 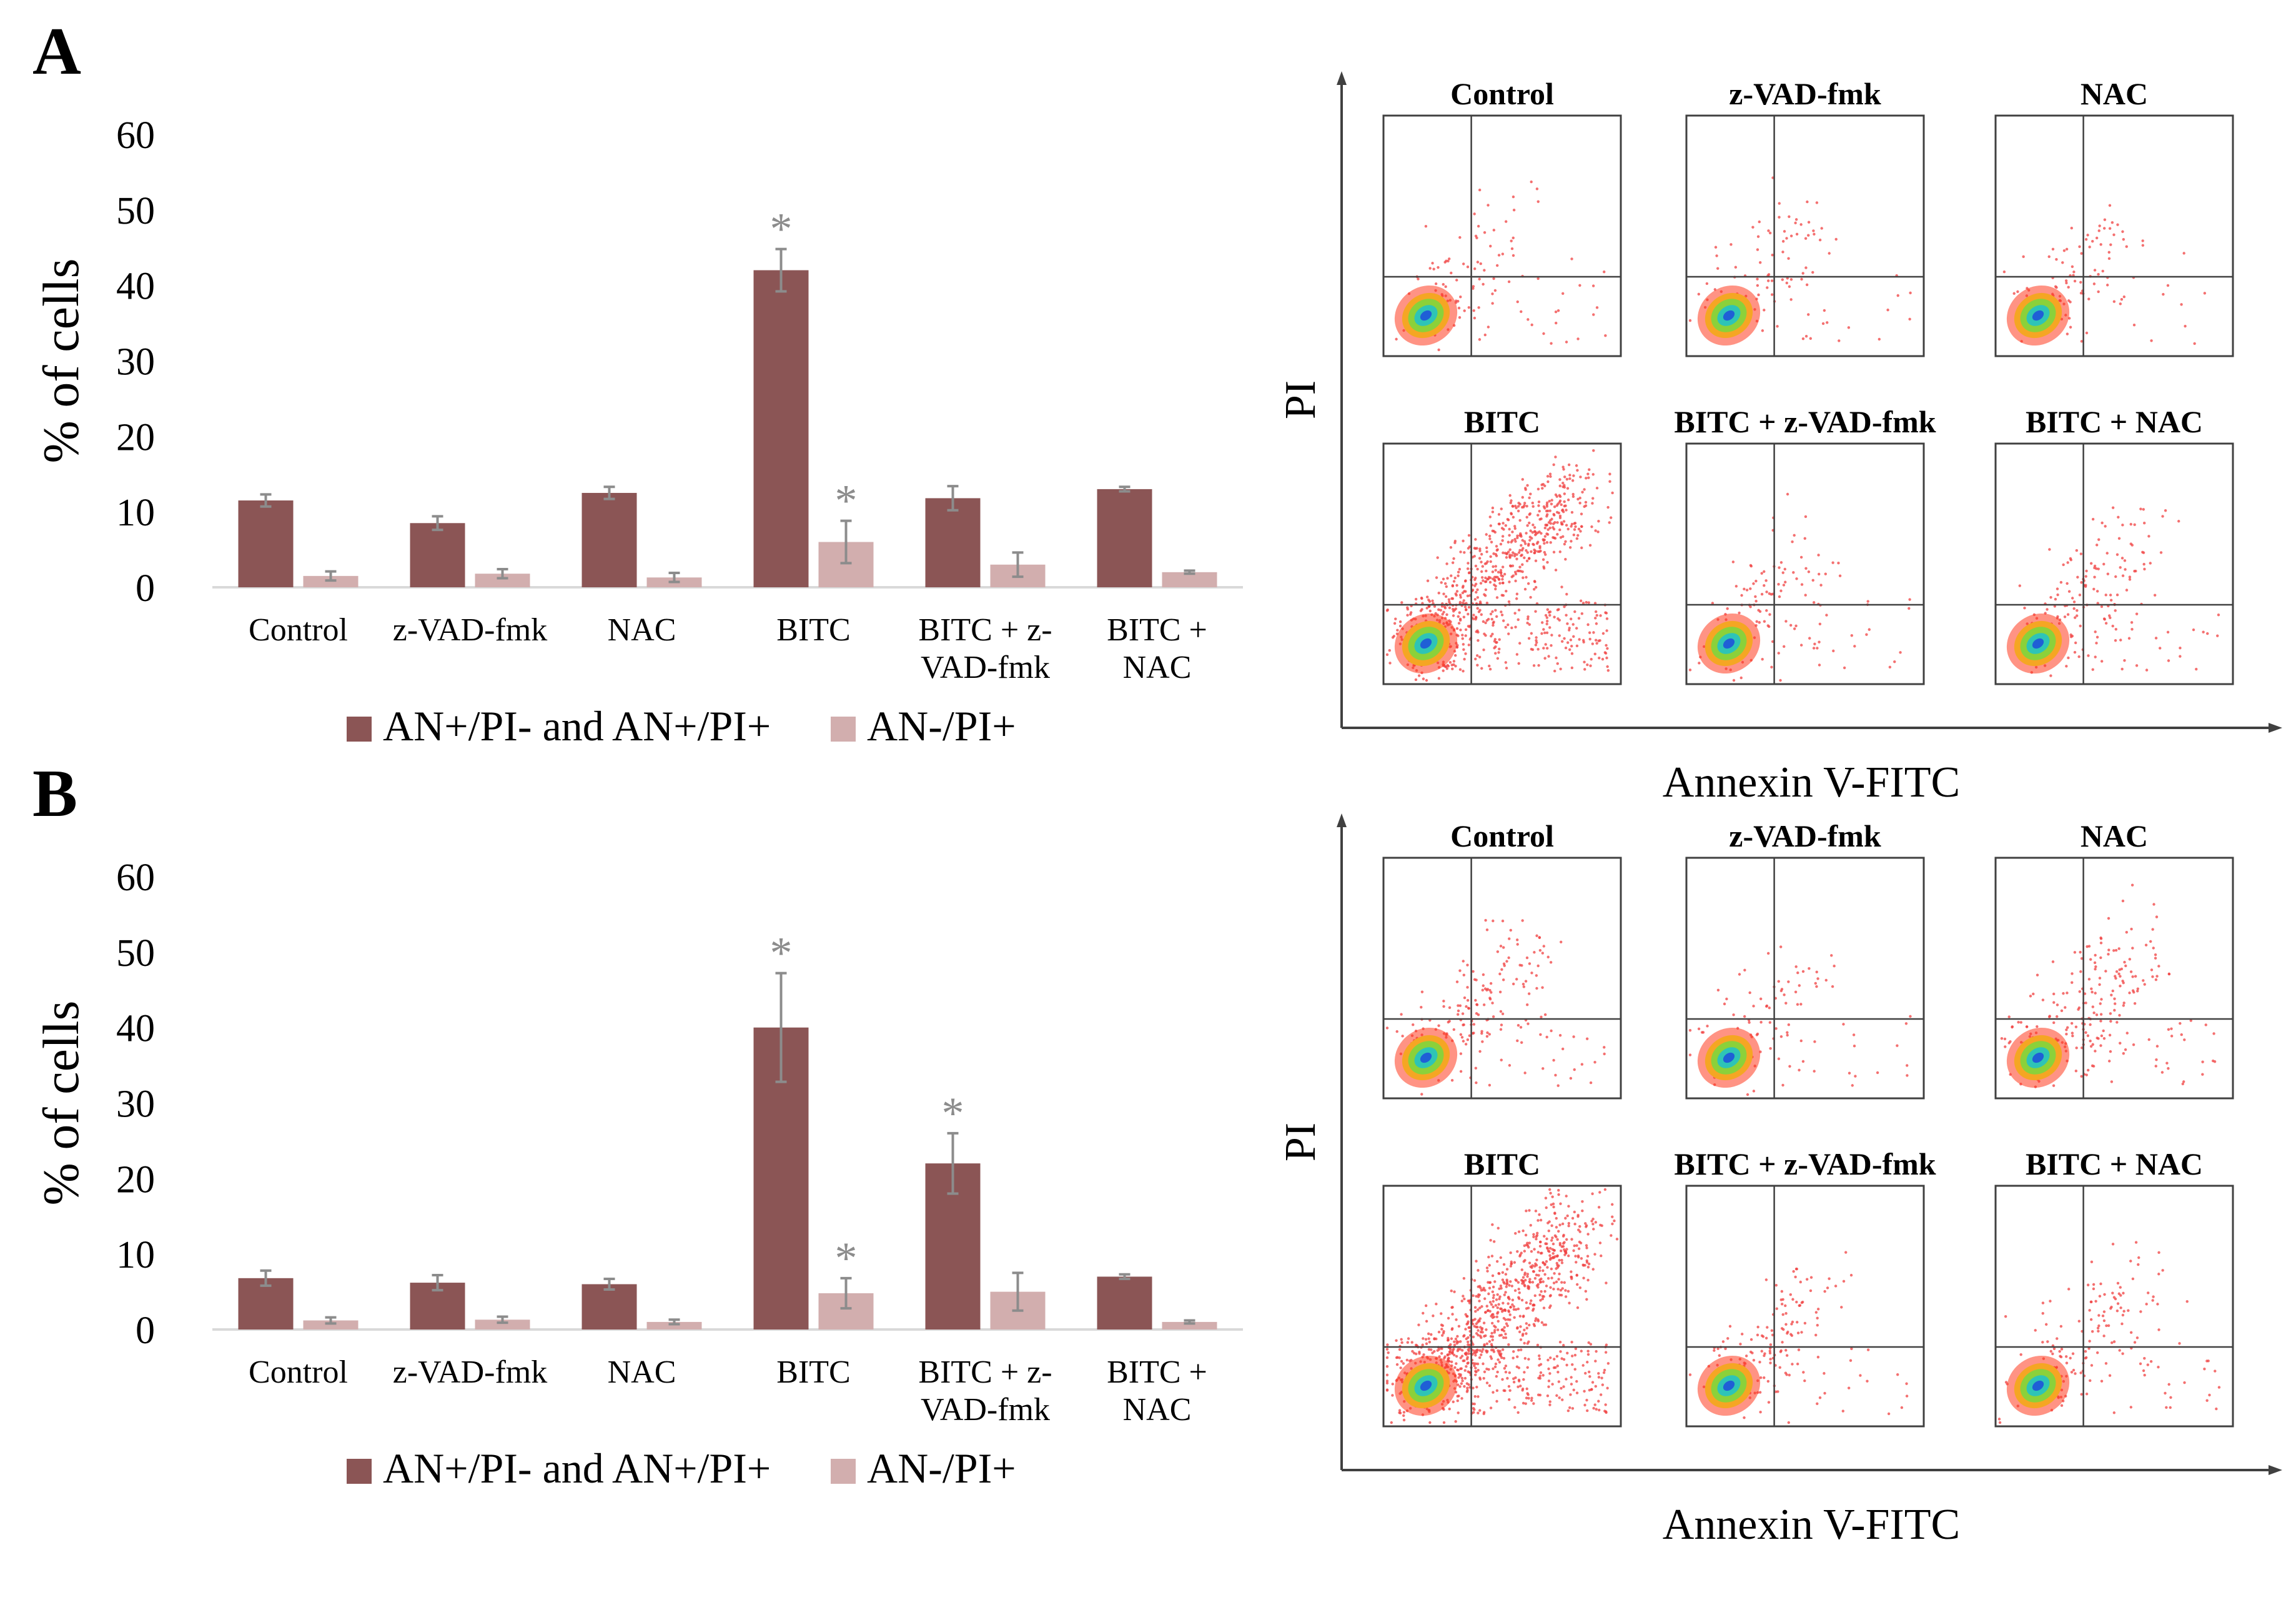 What do you see at coordinates (1502, 959) in the screenshot?
I see `flow-plot: Control` at bounding box center [1502, 959].